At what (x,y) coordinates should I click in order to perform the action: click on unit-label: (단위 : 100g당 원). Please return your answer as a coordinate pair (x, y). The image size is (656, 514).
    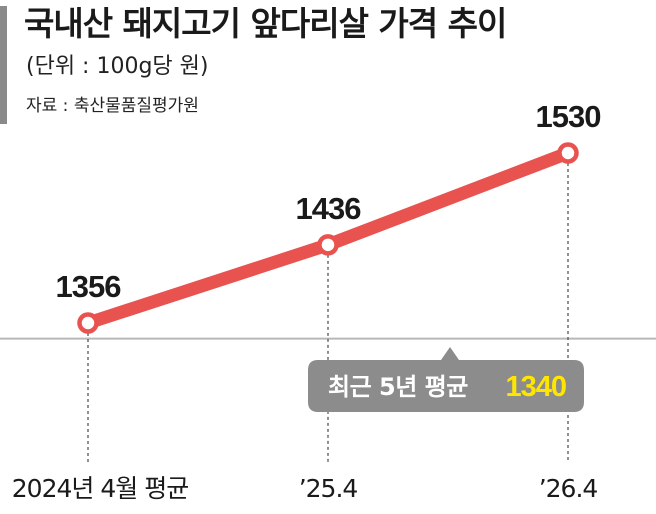
    Looking at the image, I should click on (117, 66).